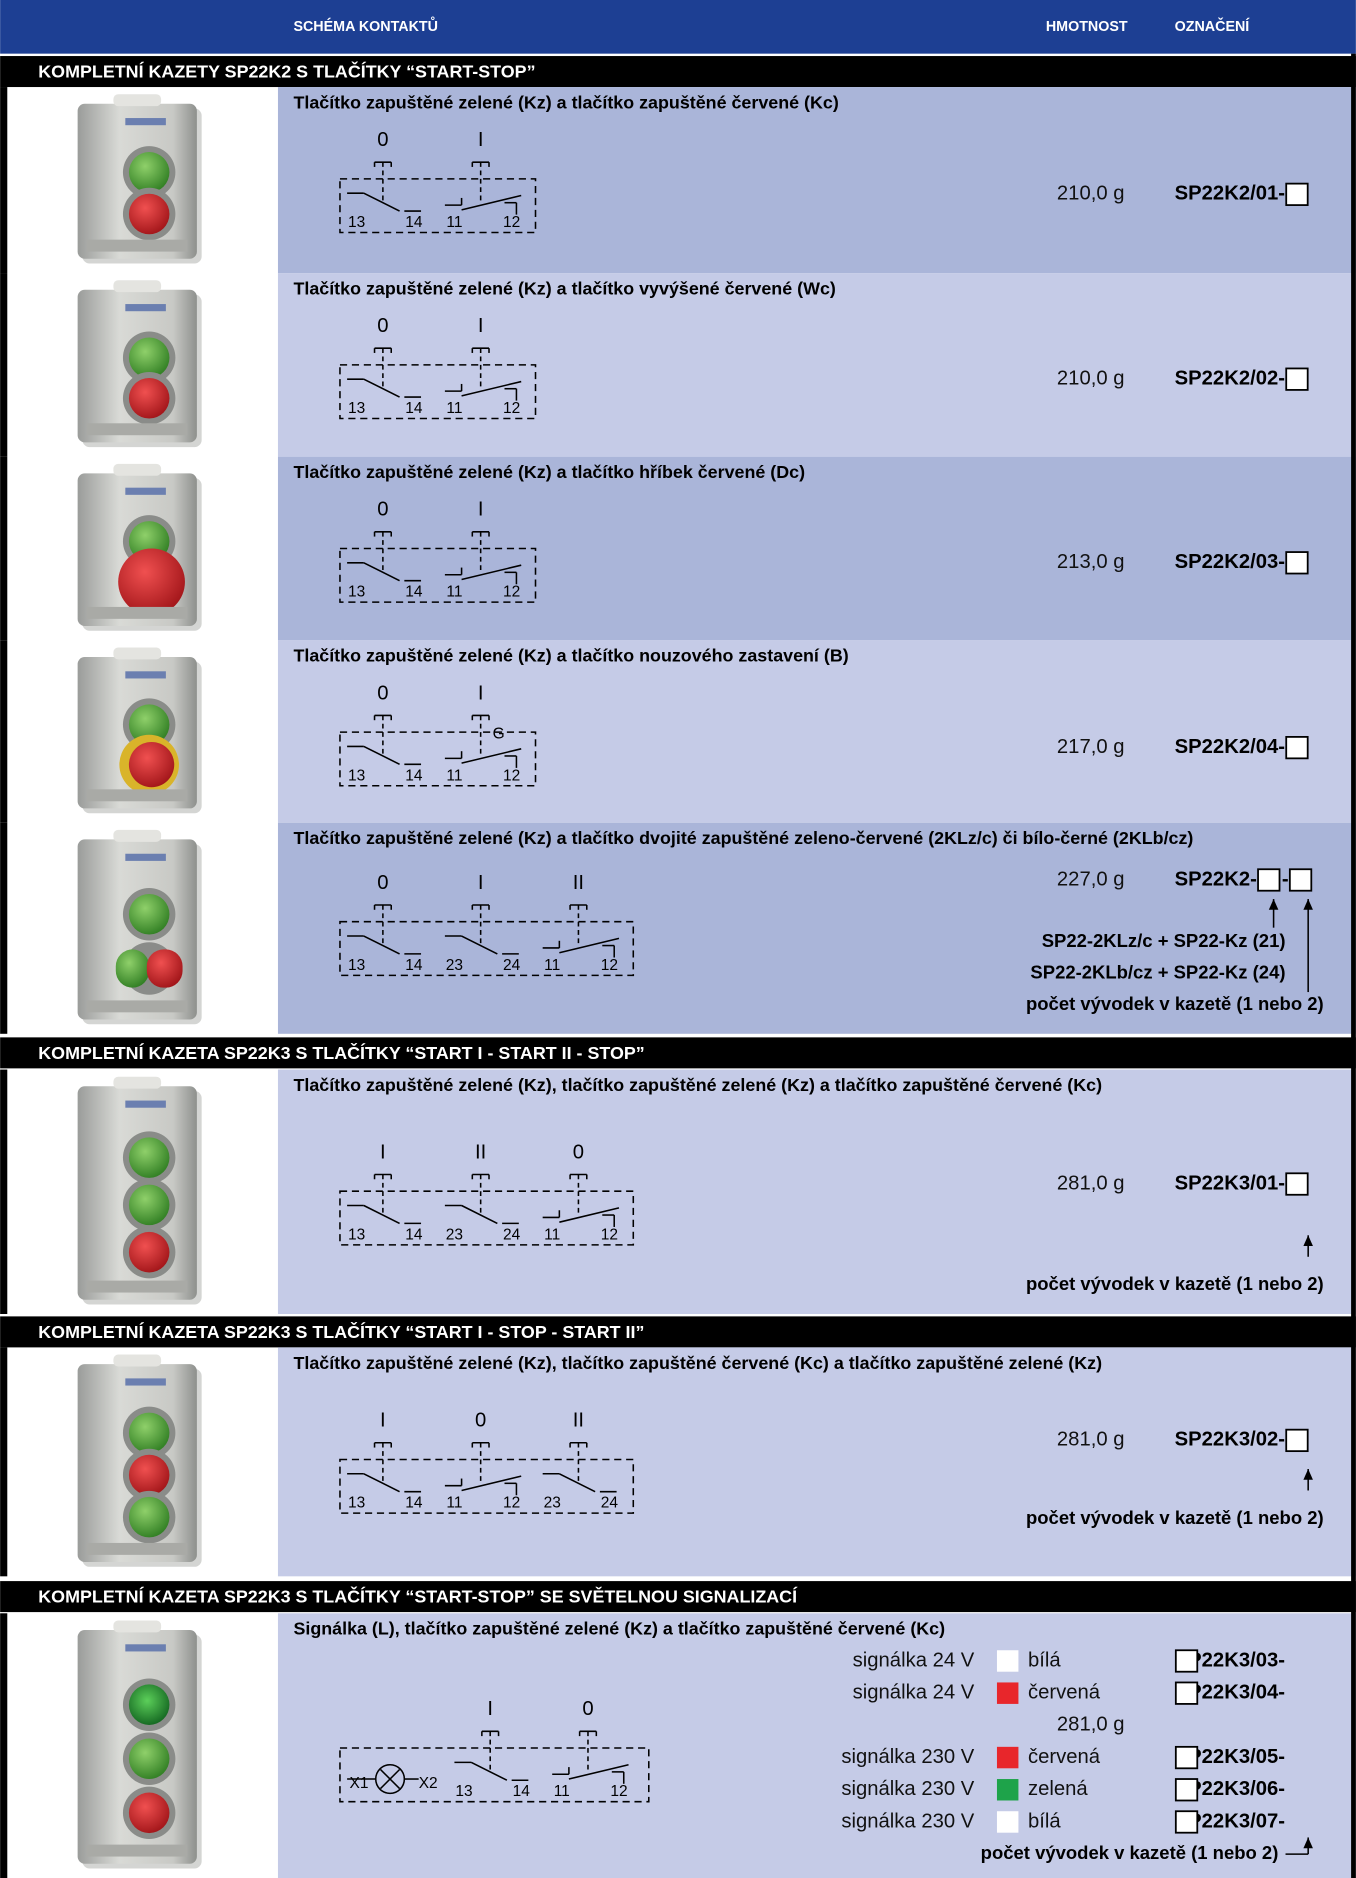 This screenshot has width=1356, height=1878. What do you see at coordinates (1091, 879) in the screenshot?
I see `weight: 227,0 g` at bounding box center [1091, 879].